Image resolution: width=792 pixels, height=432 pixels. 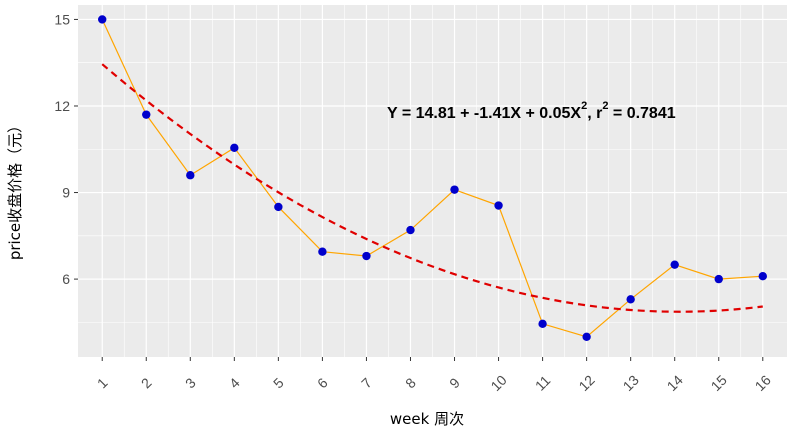 I want to click on x-tick-label: 6, so click(x=322, y=382).